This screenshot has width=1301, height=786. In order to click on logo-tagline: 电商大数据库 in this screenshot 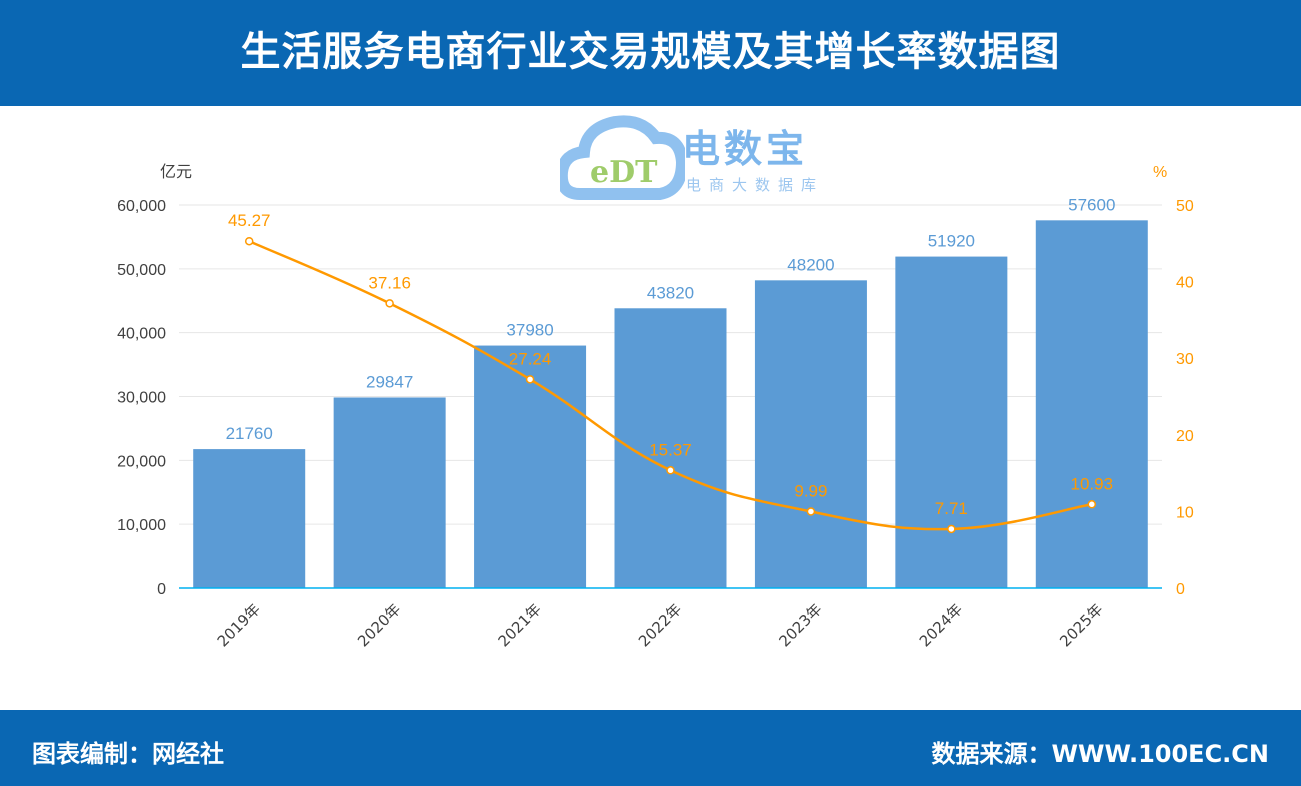, I will do `click(755, 185)`.